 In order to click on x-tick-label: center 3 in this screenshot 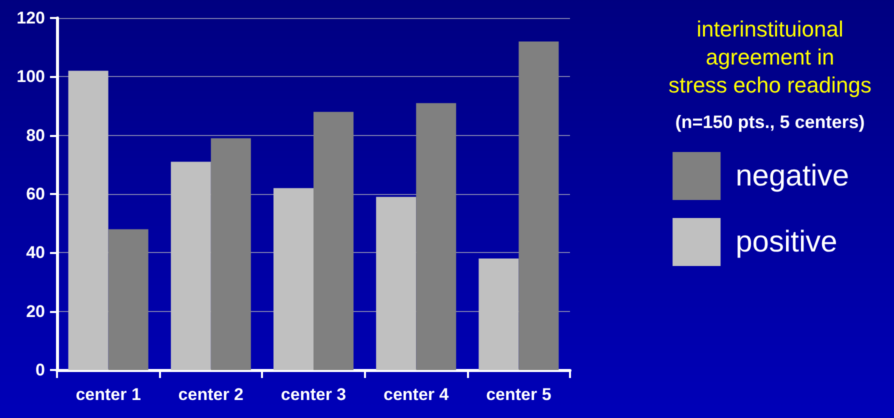, I will do `click(313, 394)`.